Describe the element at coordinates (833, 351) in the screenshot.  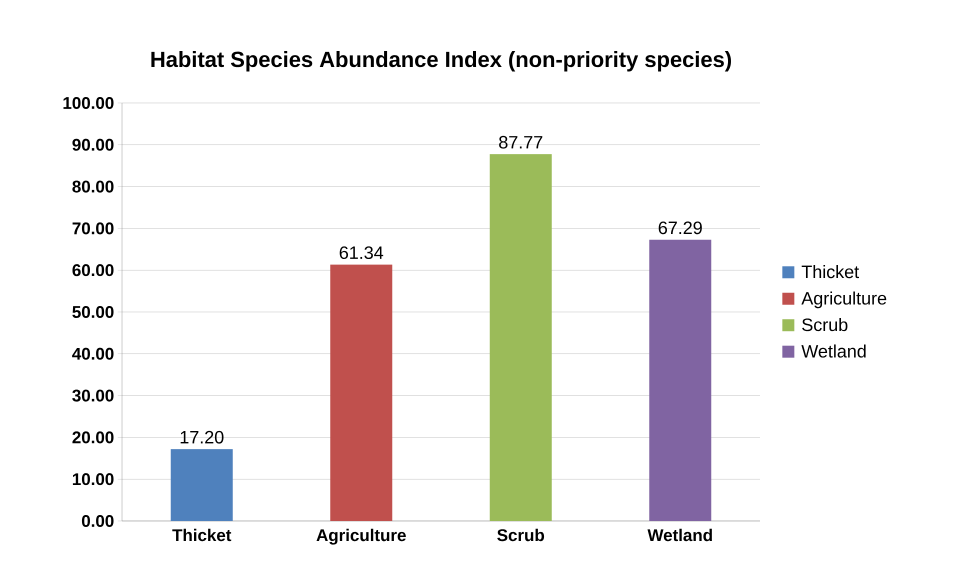
I see `legend-label: Wetland` at that location.